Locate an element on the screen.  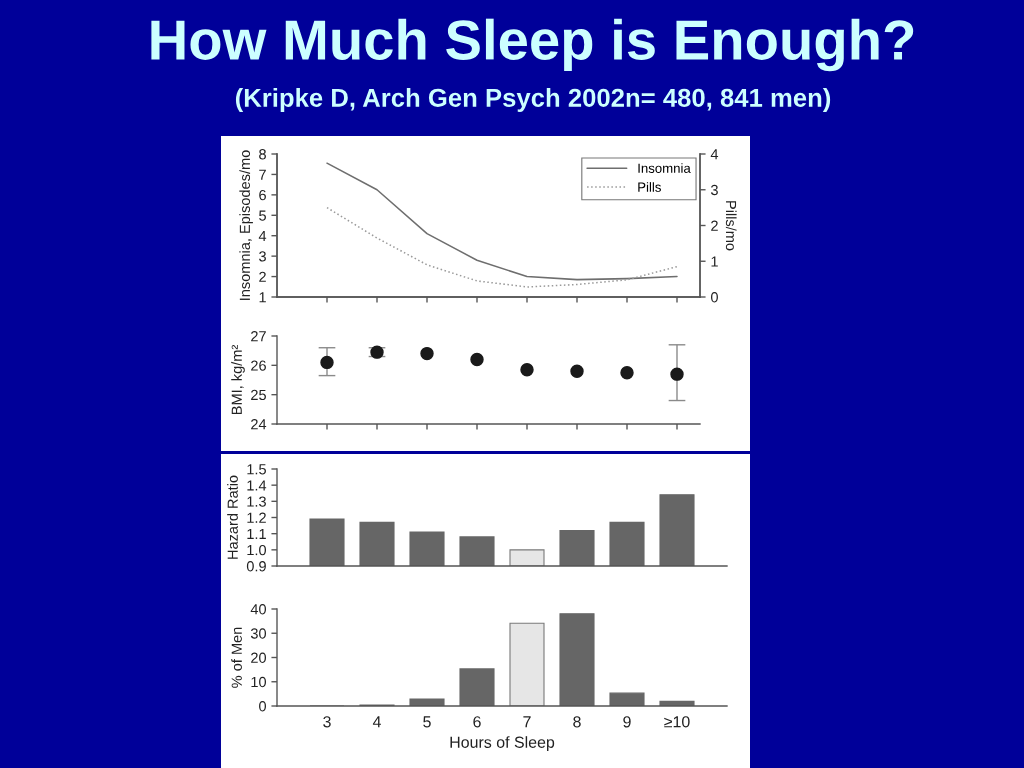
x-tick-label: 9 is located at coordinates (627, 722).